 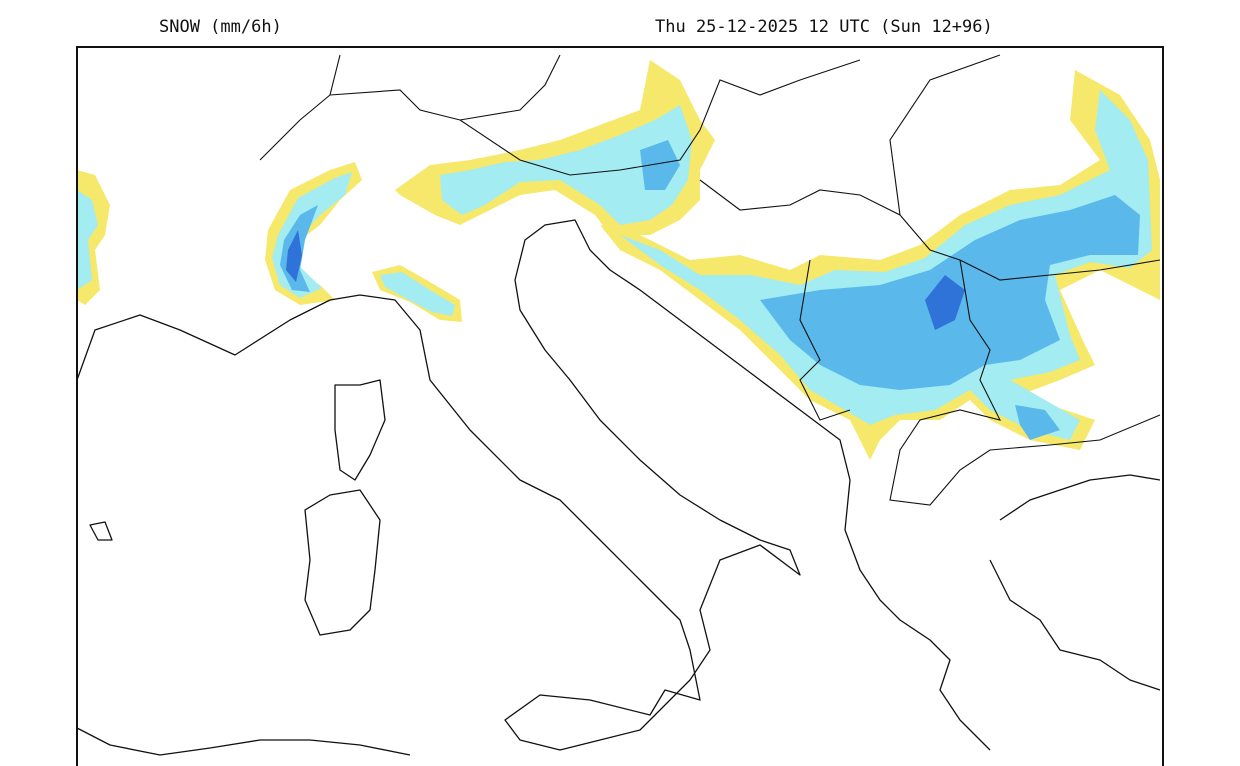 I want to click on field-label: SNOW (mm/6h), so click(x=220, y=27).